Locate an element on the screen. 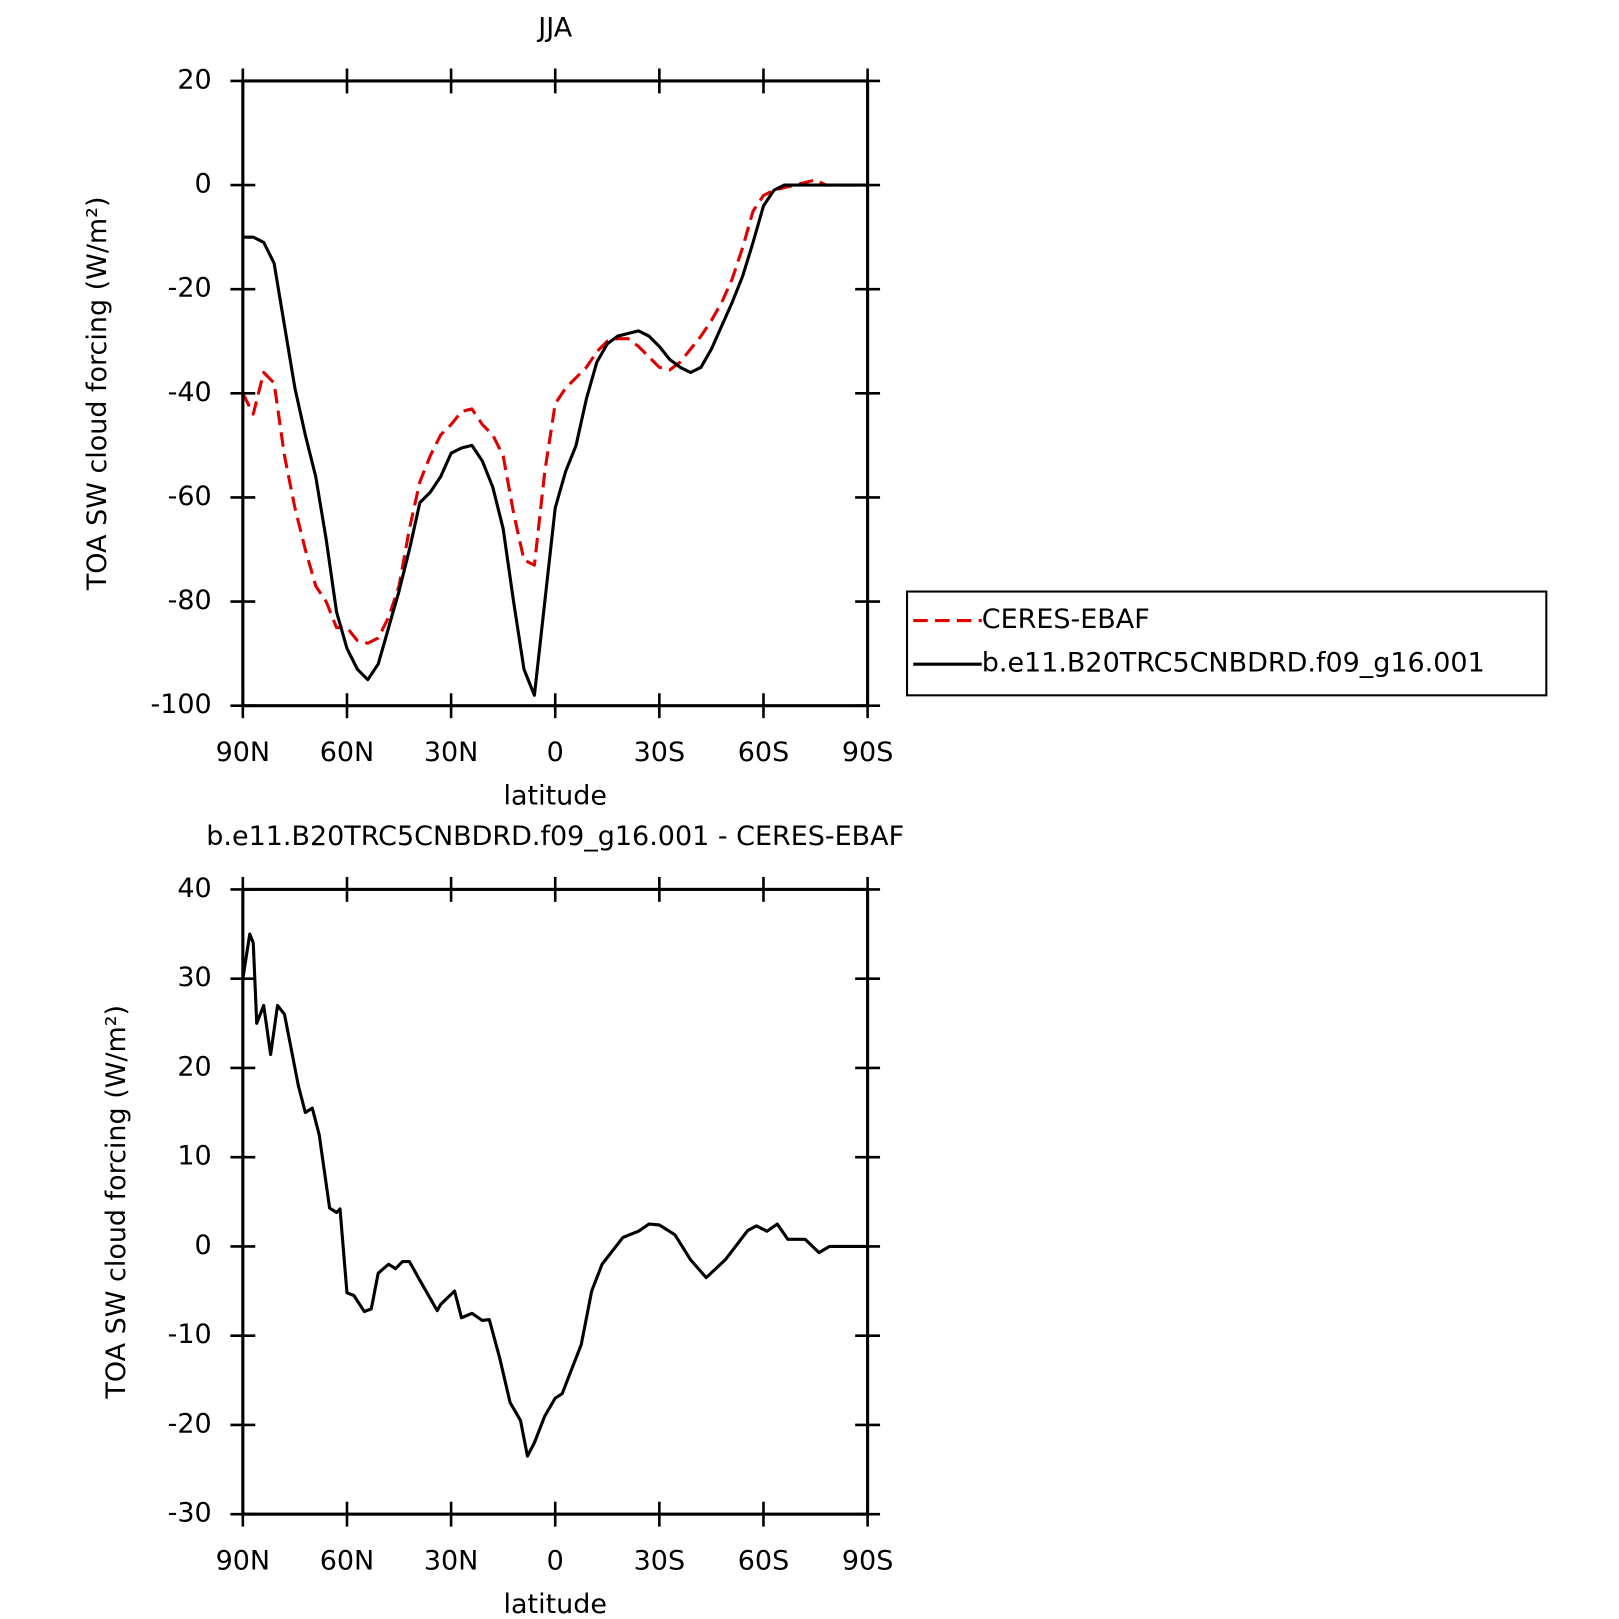  y-tick-label: -10 is located at coordinates (190, 1334).